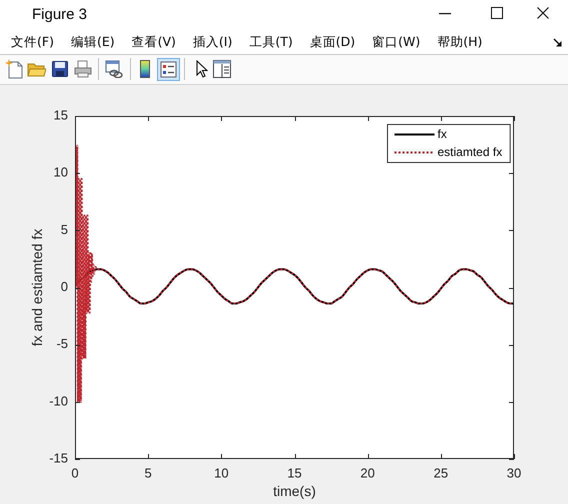 The width and height of the screenshot is (568, 504). Describe the element at coordinates (212, 42) in the screenshot. I see `text: 插入(I)` at that location.